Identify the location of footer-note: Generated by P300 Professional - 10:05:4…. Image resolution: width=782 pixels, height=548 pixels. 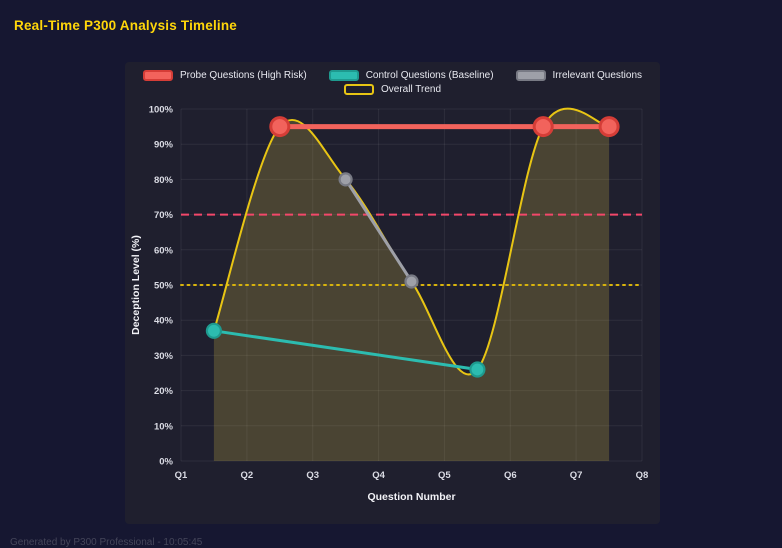
(106, 542).